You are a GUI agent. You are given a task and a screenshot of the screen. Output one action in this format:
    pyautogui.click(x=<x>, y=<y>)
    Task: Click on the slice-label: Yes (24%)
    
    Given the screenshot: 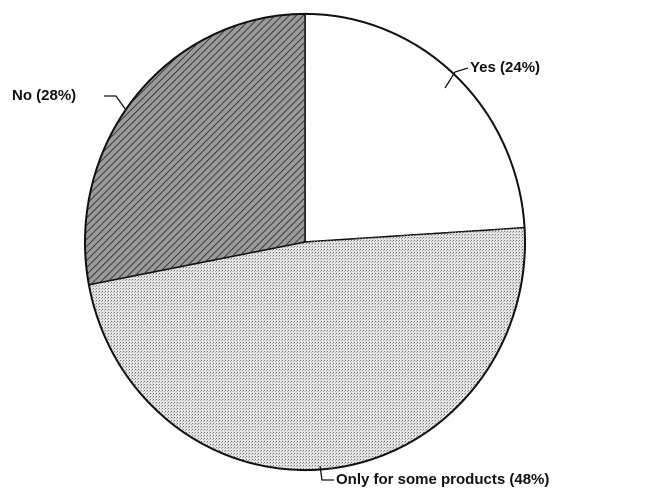 What is the action you would take?
    pyautogui.click(x=505, y=67)
    